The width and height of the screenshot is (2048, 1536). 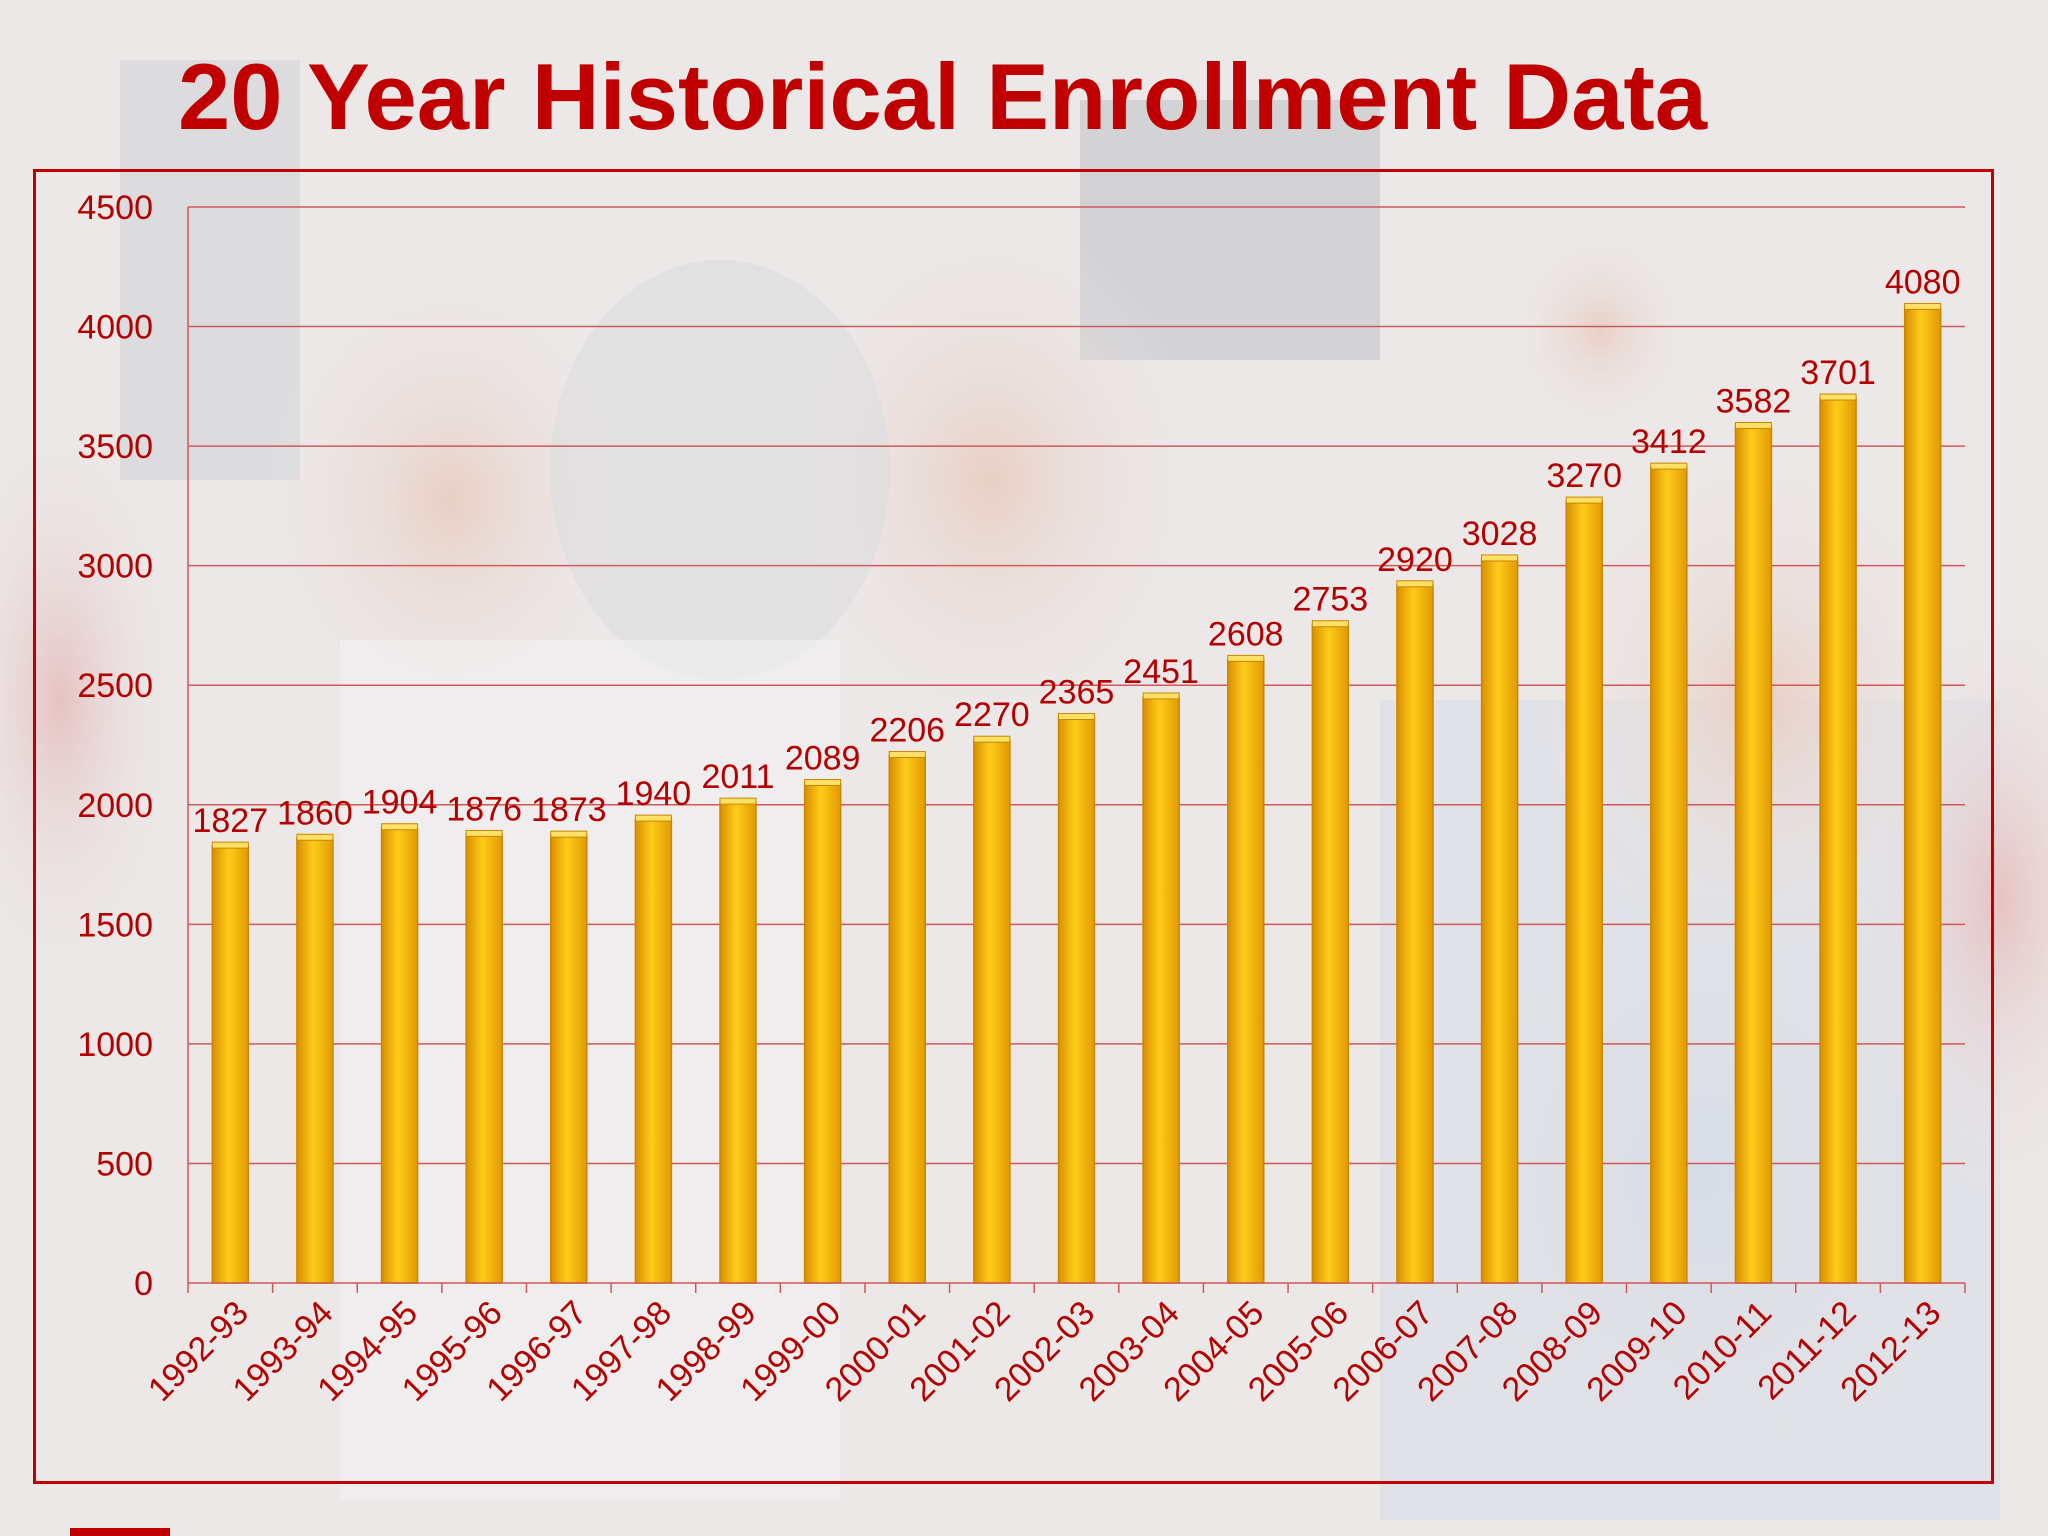 I want to click on y-tick-label: 2500, so click(x=115, y=686).